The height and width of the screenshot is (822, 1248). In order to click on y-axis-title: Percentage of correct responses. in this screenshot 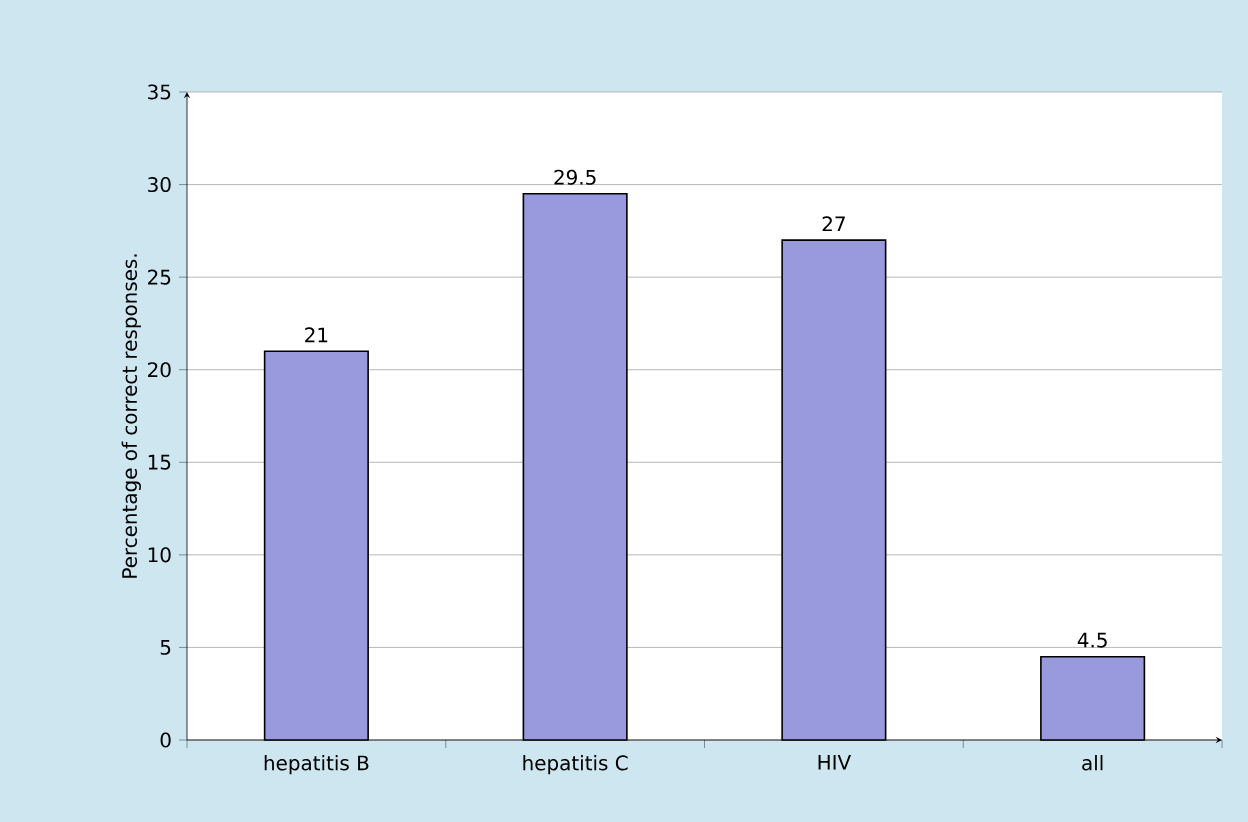, I will do `click(131, 416)`.